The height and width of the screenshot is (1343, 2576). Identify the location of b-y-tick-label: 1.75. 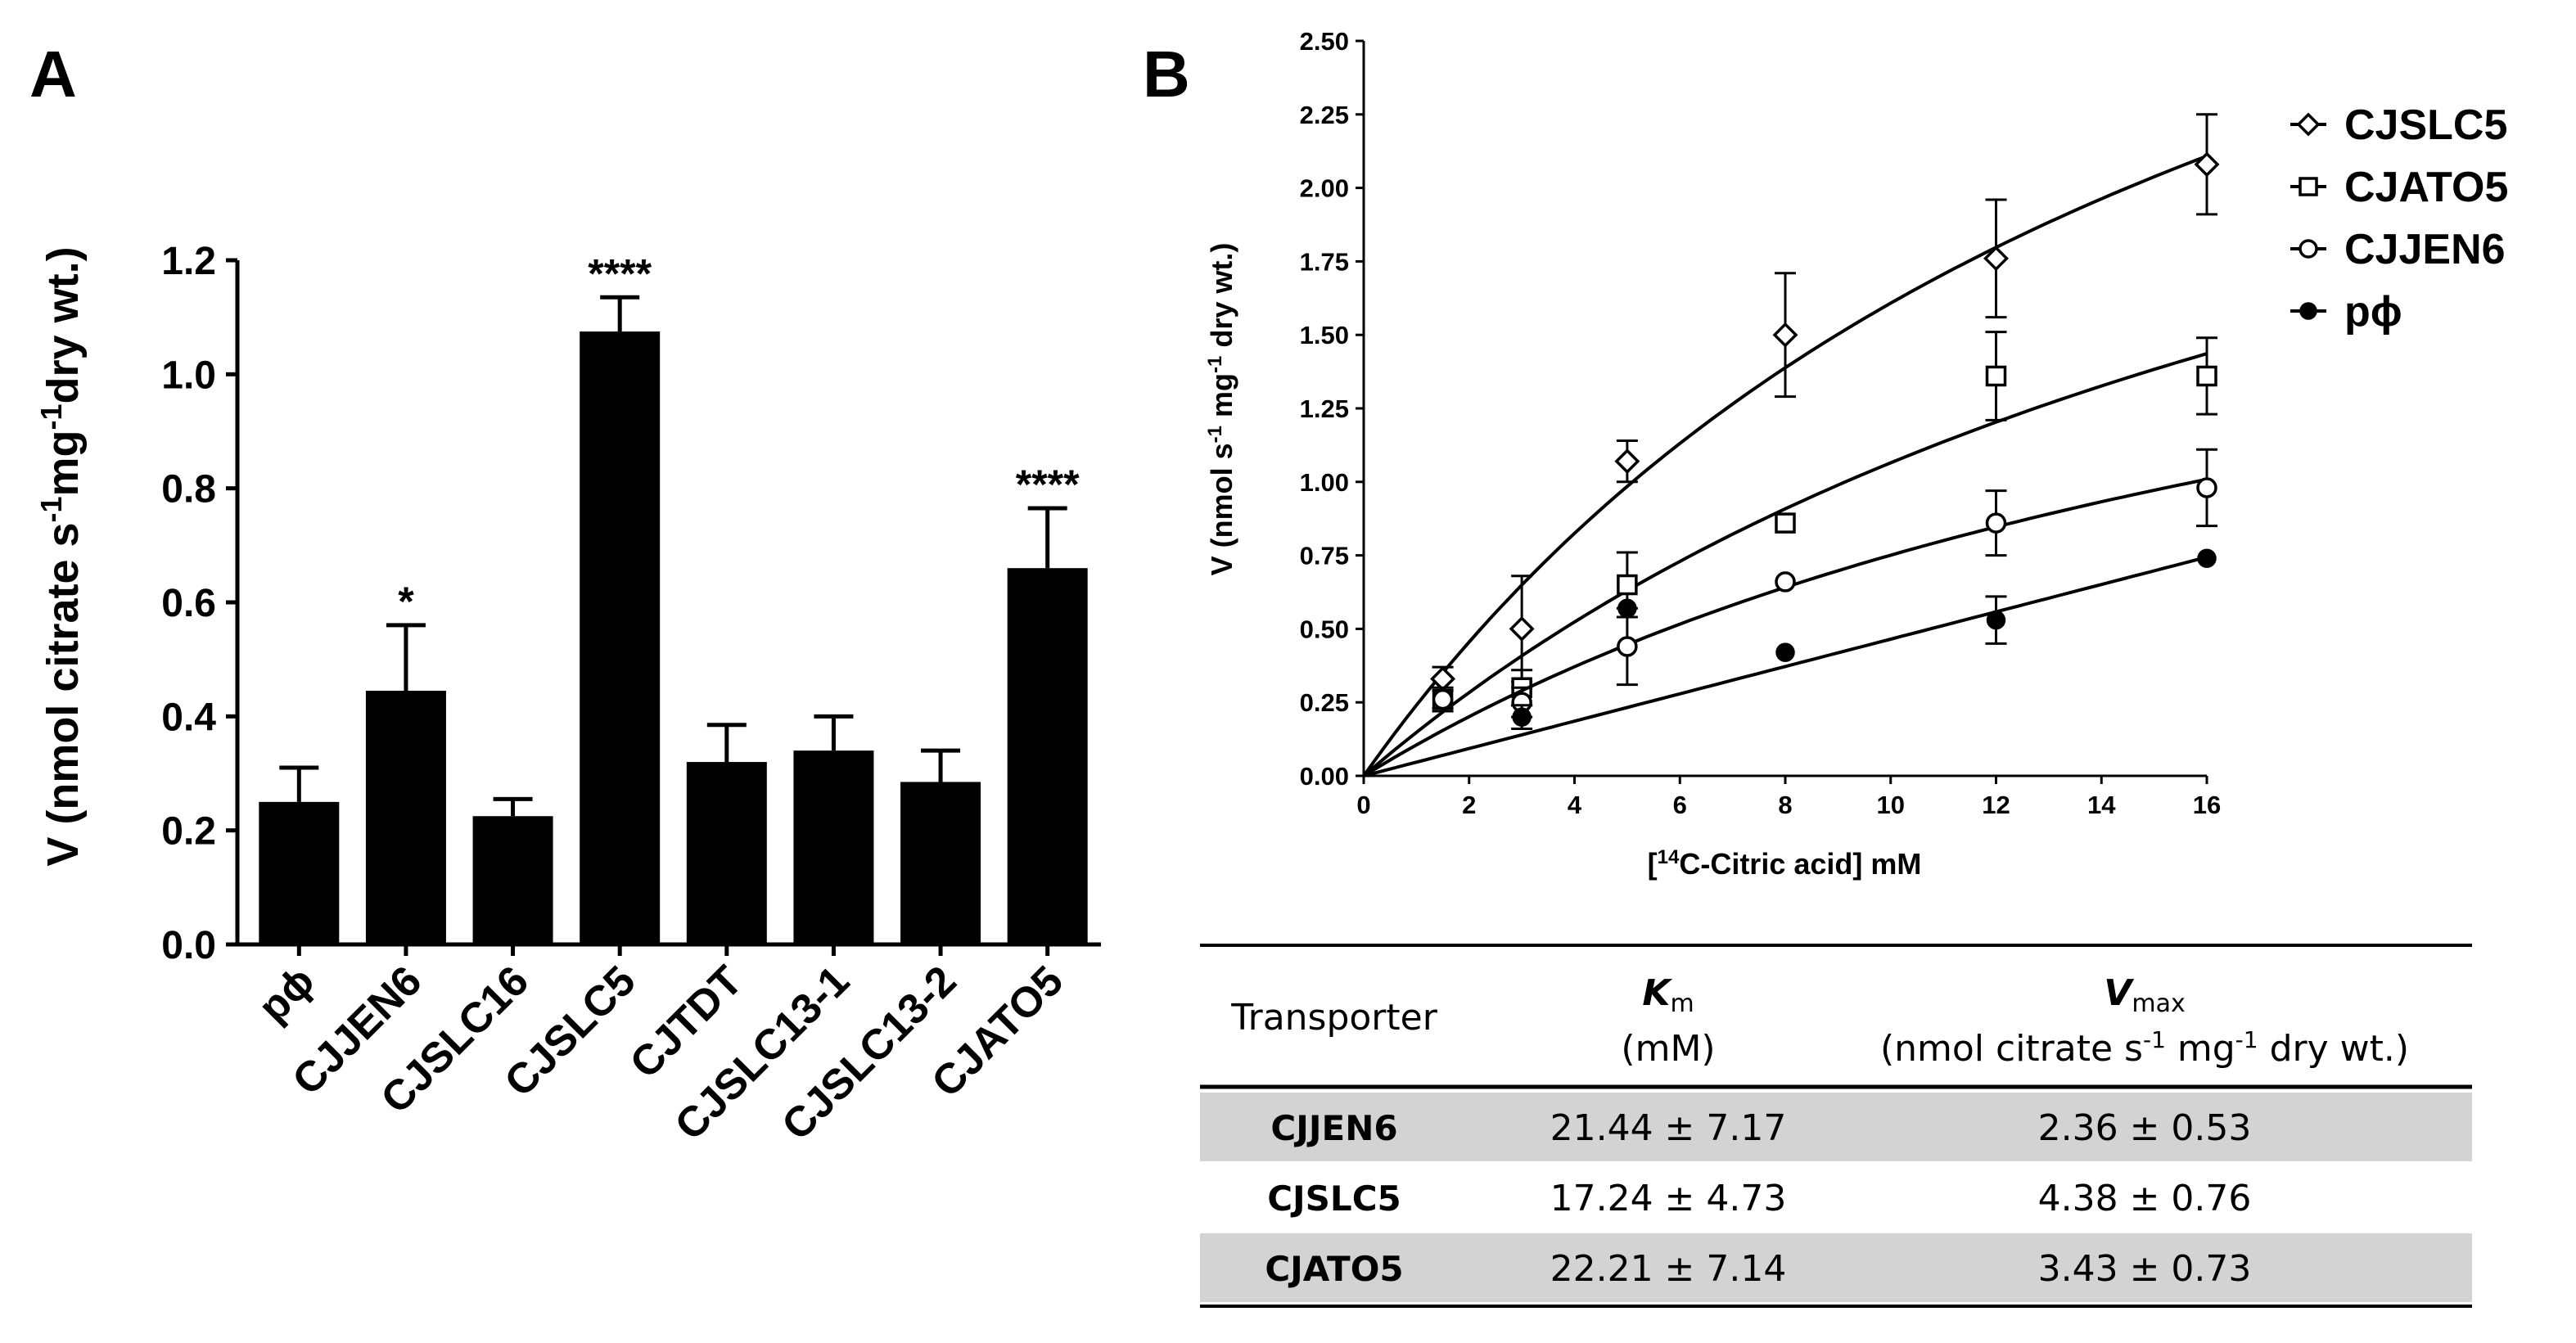
(1324, 261).